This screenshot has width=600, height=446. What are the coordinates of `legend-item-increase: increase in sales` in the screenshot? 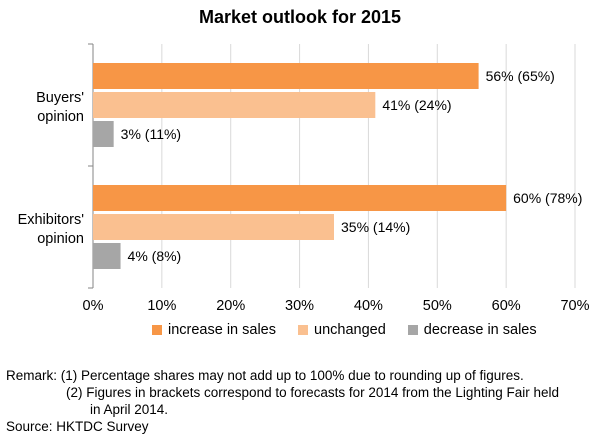 It's located at (214, 330).